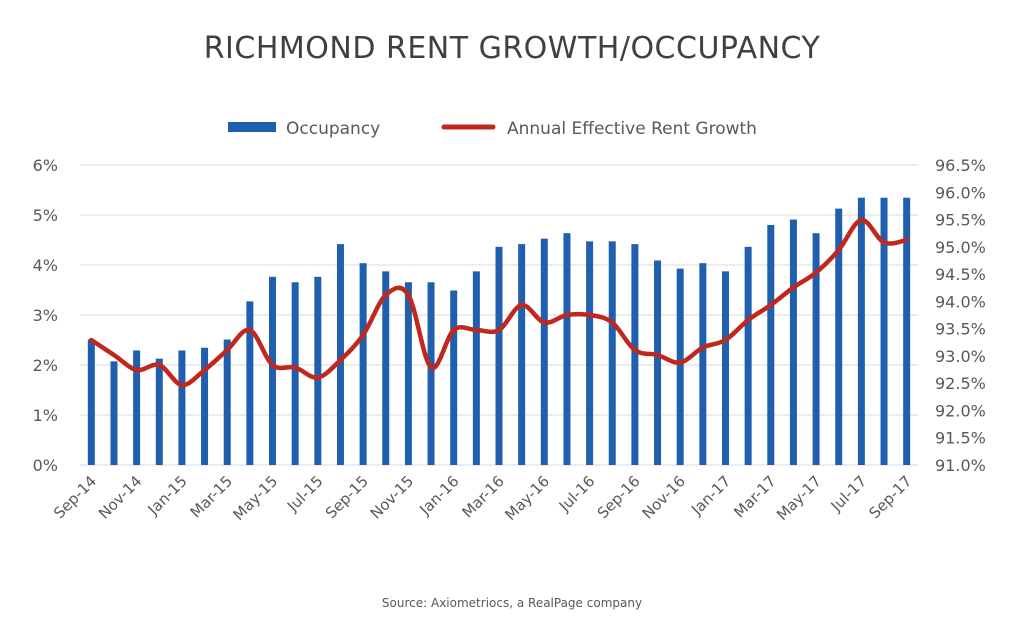 The height and width of the screenshot is (642, 1024). What do you see at coordinates (664, 497) in the screenshot?
I see `x-tick-label: Nov-16` at bounding box center [664, 497].